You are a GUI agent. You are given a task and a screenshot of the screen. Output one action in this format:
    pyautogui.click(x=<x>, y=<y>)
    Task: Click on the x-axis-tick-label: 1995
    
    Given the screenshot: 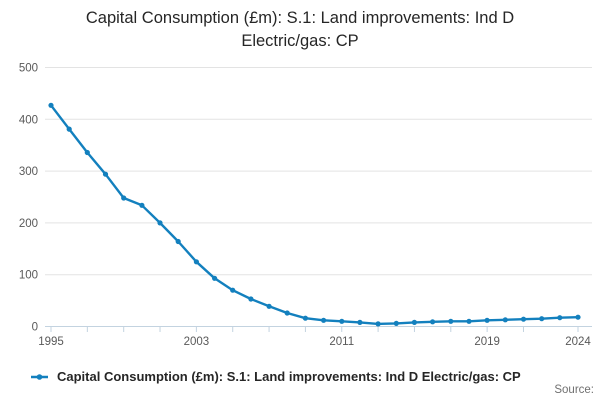 What is the action you would take?
    pyautogui.click(x=51, y=342)
    